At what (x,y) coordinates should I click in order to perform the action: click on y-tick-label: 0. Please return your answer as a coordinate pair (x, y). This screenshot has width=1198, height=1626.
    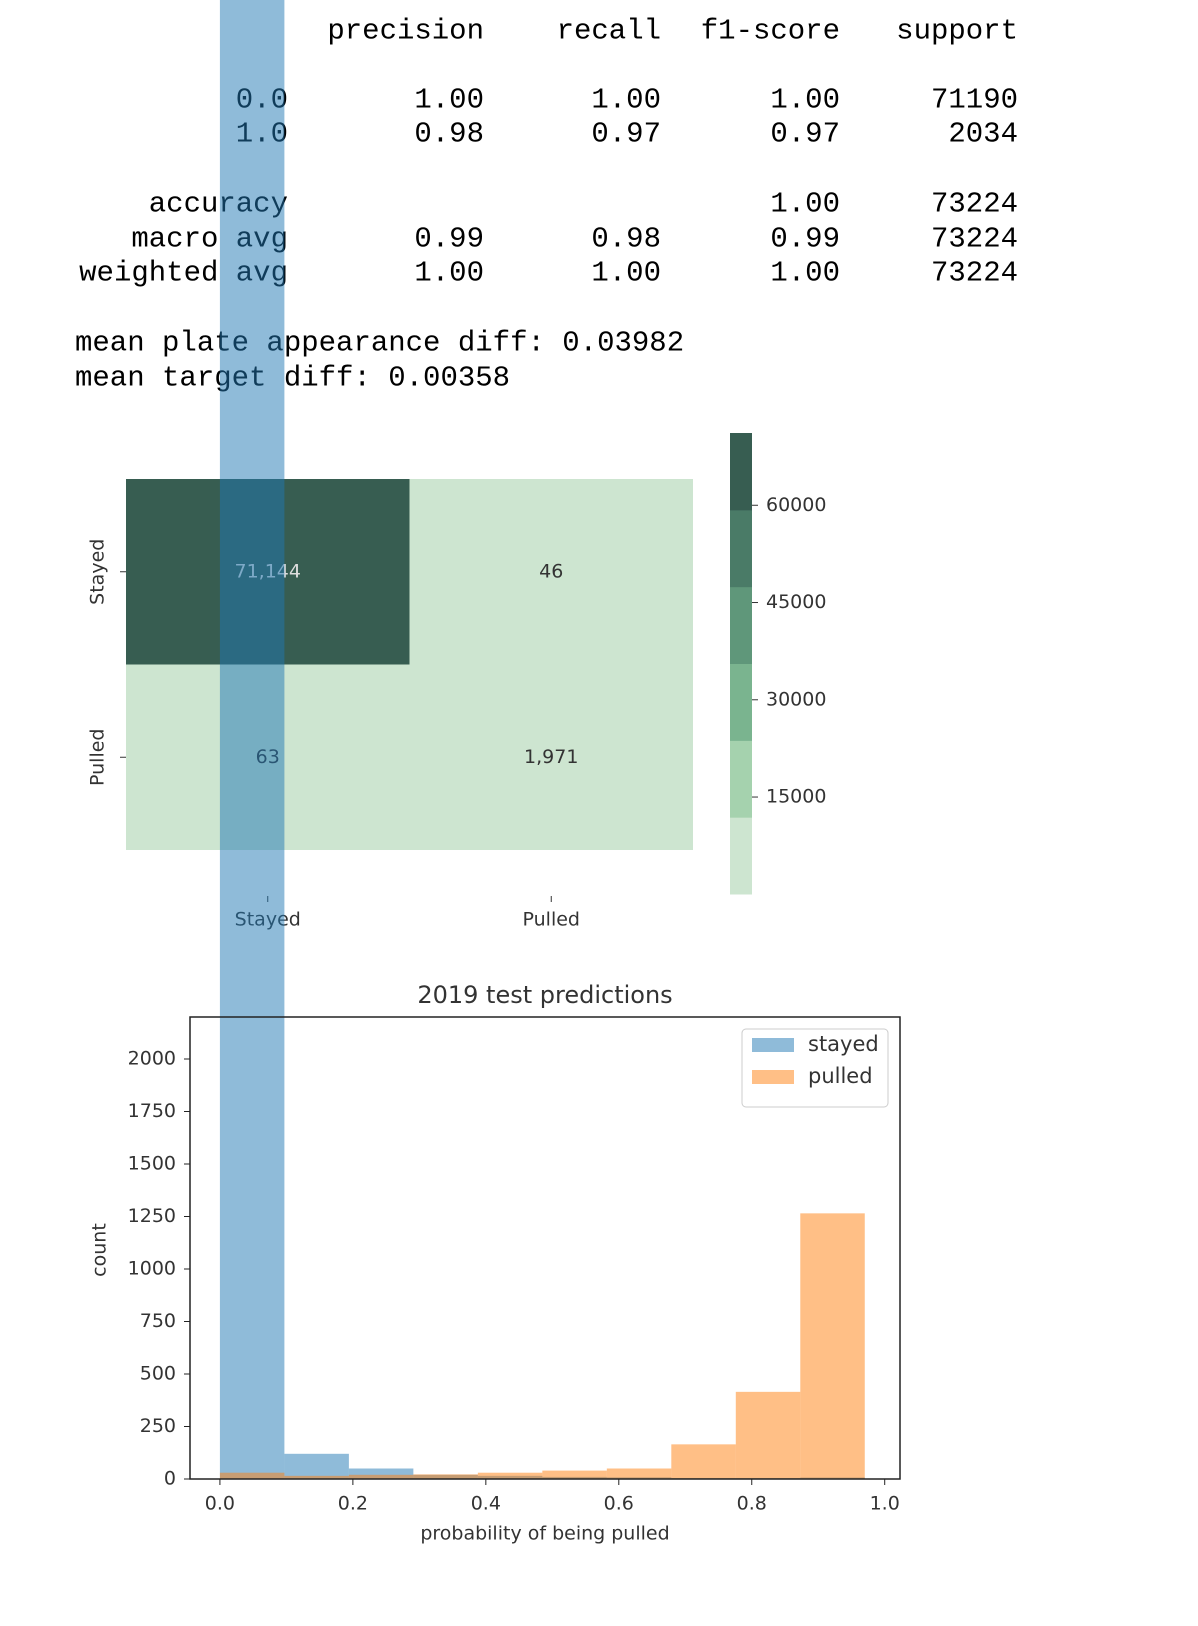
    Looking at the image, I should click on (170, 1479).